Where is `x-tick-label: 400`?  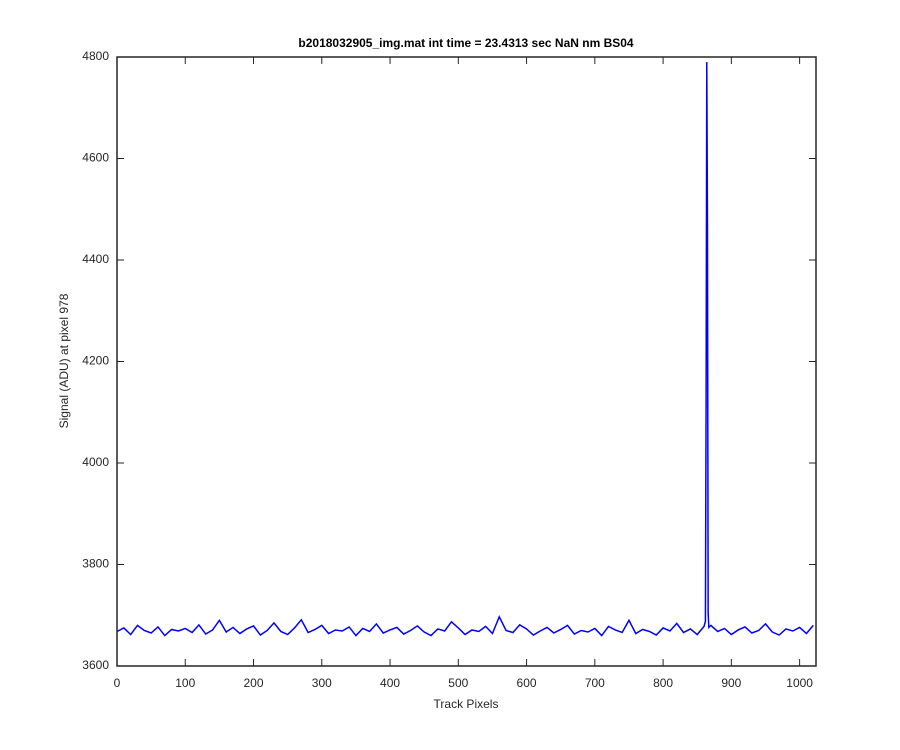
x-tick-label: 400 is located at coordinates (390, 683).